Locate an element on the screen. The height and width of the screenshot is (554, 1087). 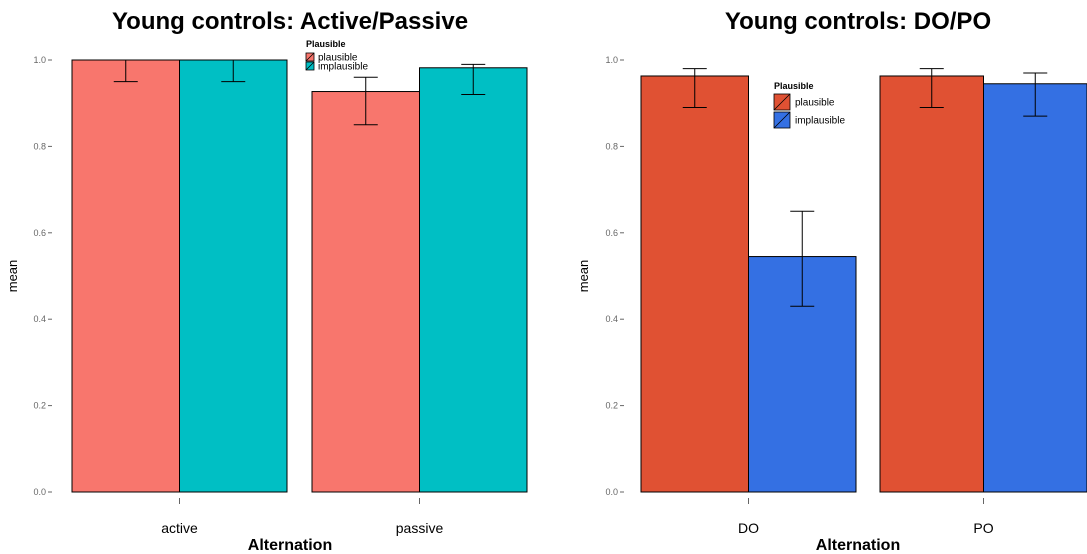
bar-implausible-passive is located at coordinates (473, 280).